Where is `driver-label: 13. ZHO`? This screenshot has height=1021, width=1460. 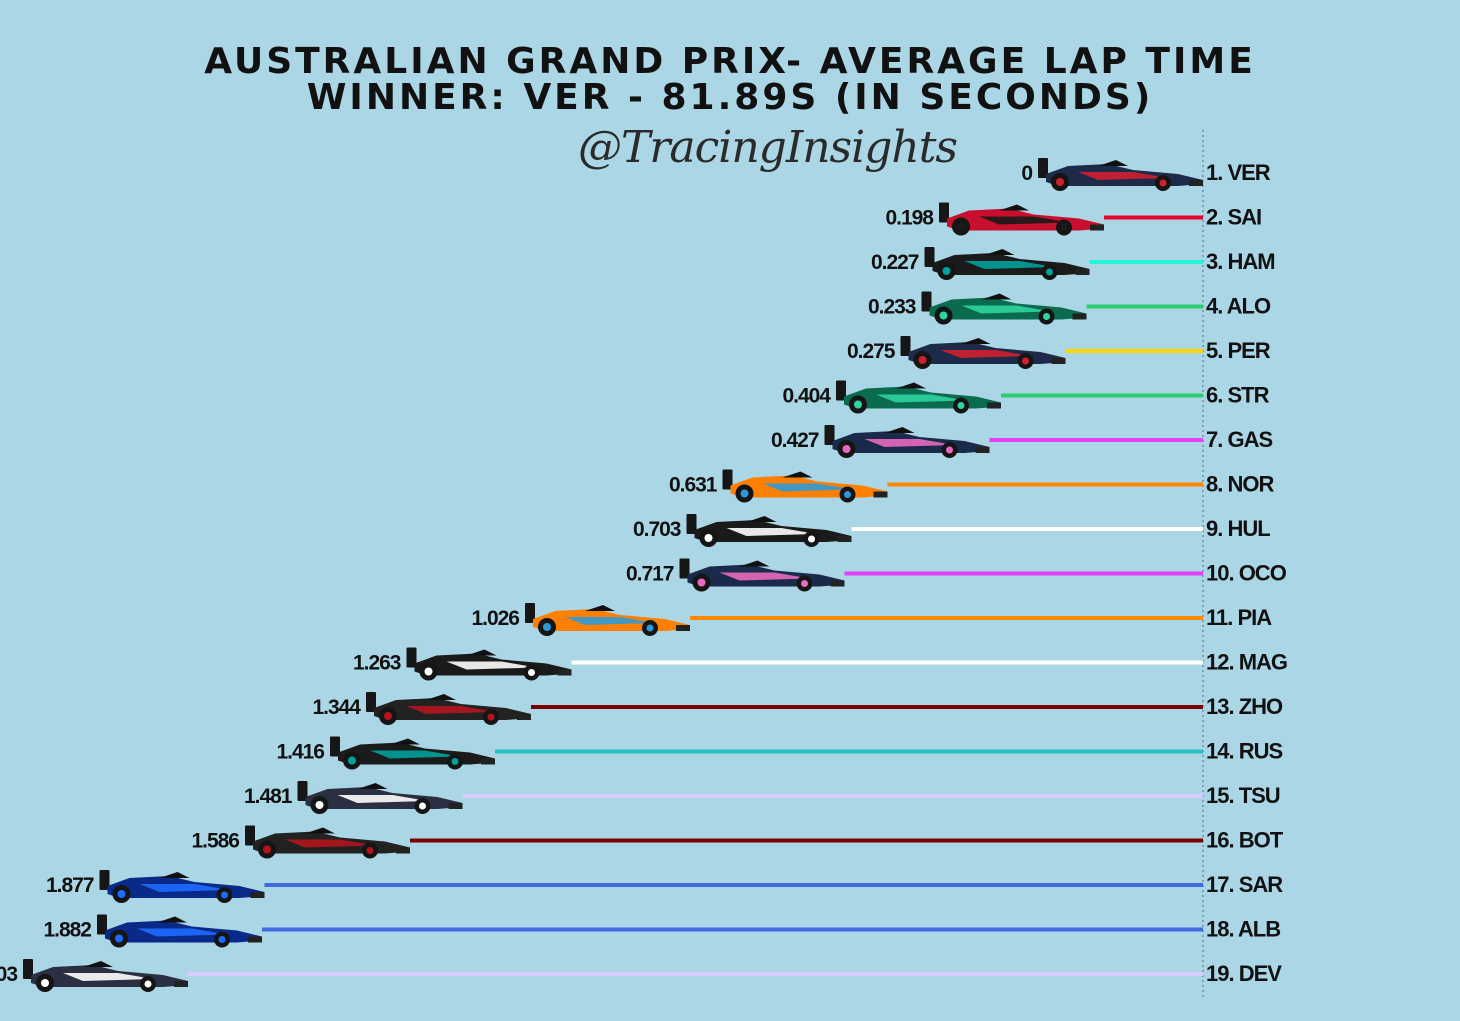 driver-label: 13. ZHO is located at coordinates (1244, 706).